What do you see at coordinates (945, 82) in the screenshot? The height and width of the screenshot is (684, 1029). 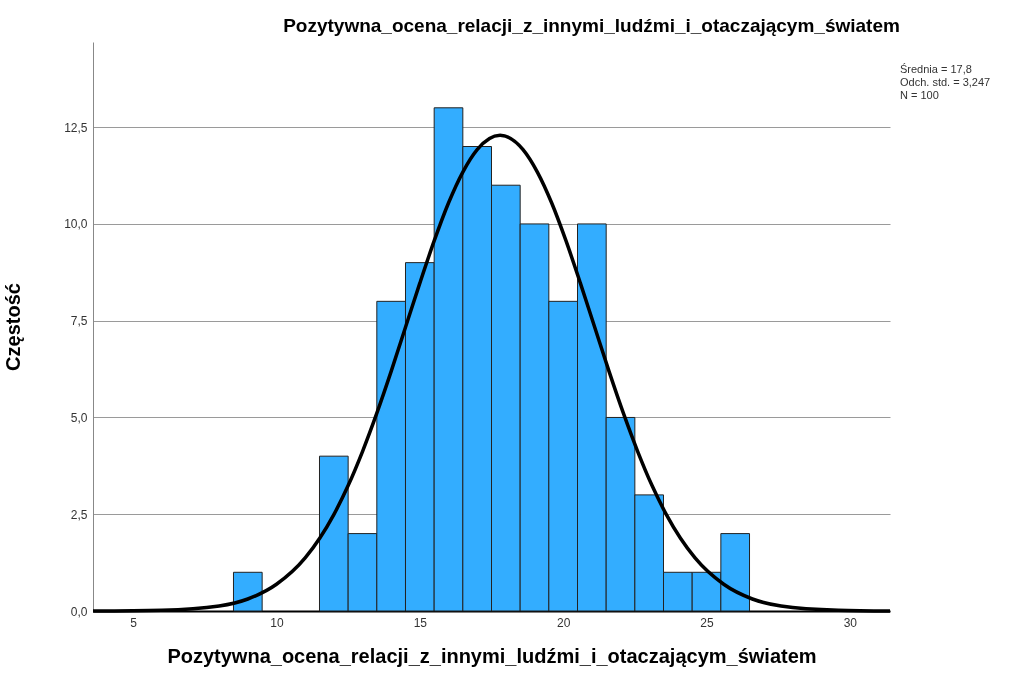 I see `text: Odch. std. = 3,247` at bounding box center [945, 82].